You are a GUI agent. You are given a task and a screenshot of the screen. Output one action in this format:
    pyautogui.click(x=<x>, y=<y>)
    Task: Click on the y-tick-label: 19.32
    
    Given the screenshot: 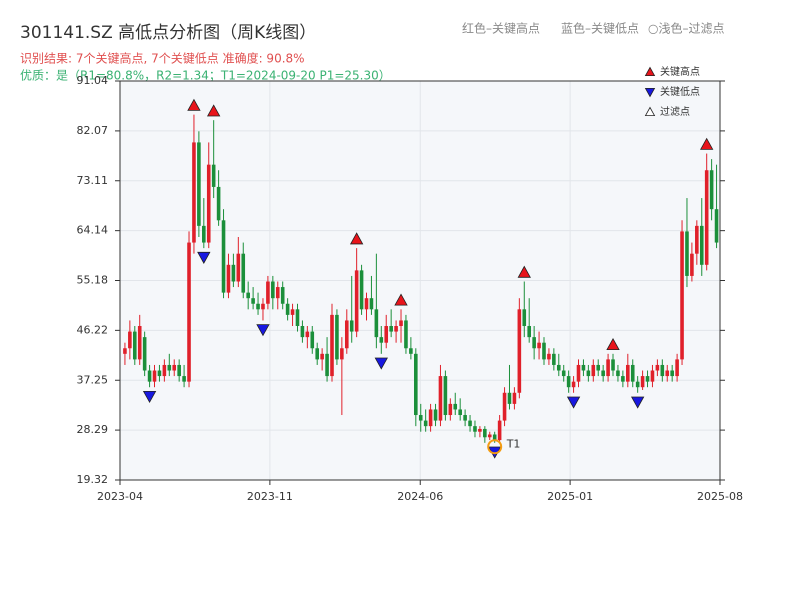 What is the action you would take?
    pyautogui.click(x=93, y=479)
    